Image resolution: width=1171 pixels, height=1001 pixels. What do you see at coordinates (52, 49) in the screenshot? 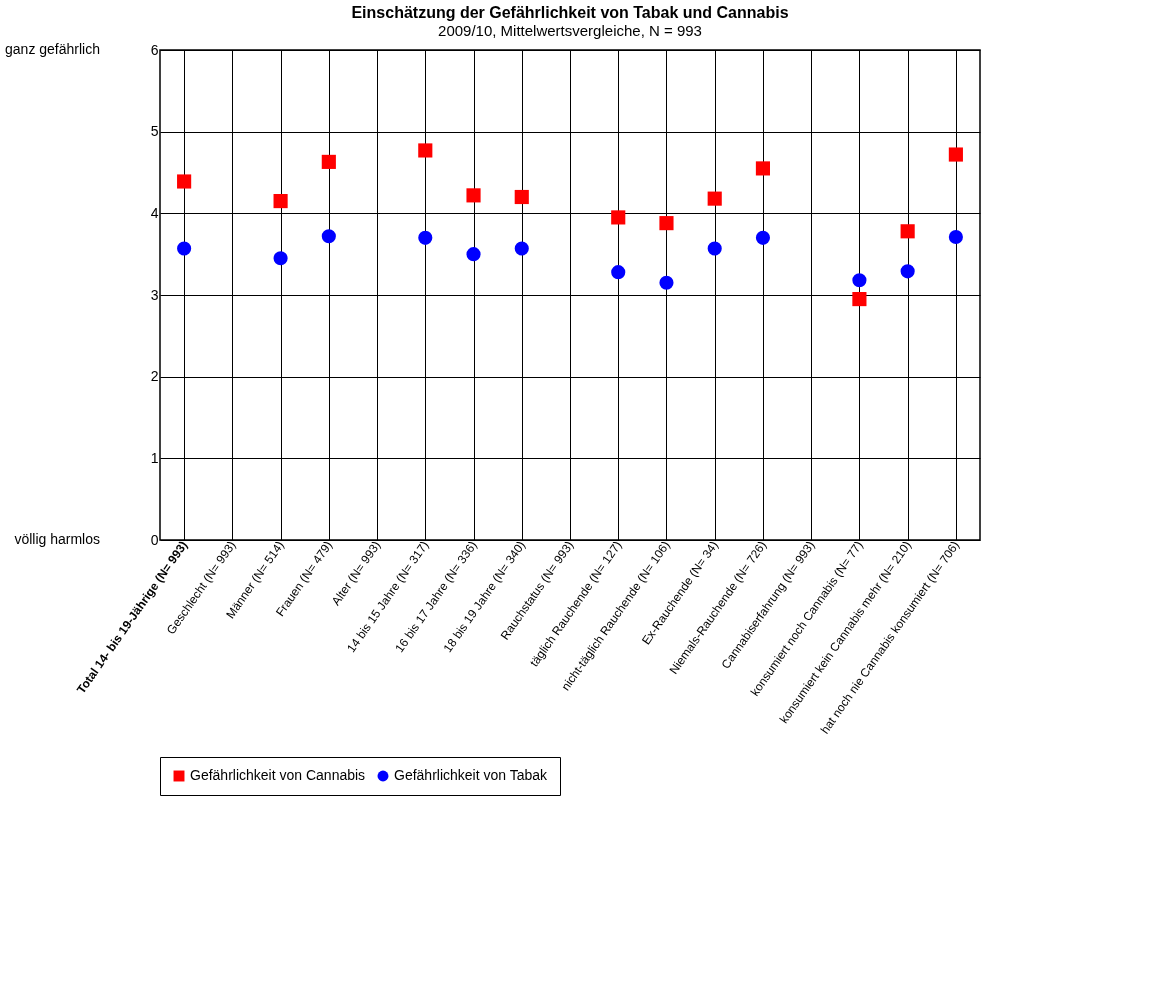
I see `text: ganz gefährlich` at bounding box center [52, 49].